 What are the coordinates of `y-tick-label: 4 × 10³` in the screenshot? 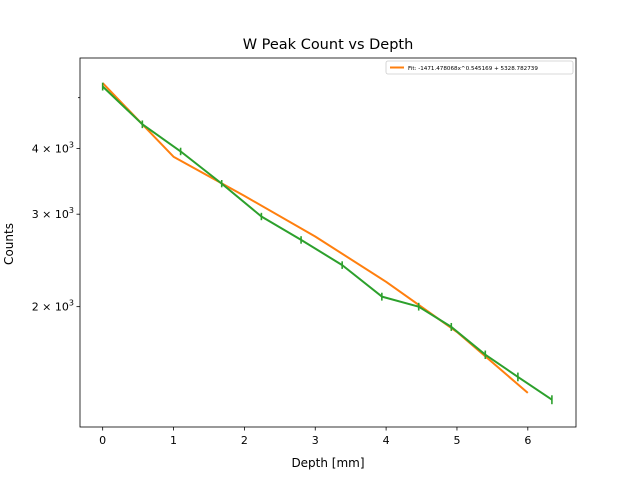 It's located at (53, 148).